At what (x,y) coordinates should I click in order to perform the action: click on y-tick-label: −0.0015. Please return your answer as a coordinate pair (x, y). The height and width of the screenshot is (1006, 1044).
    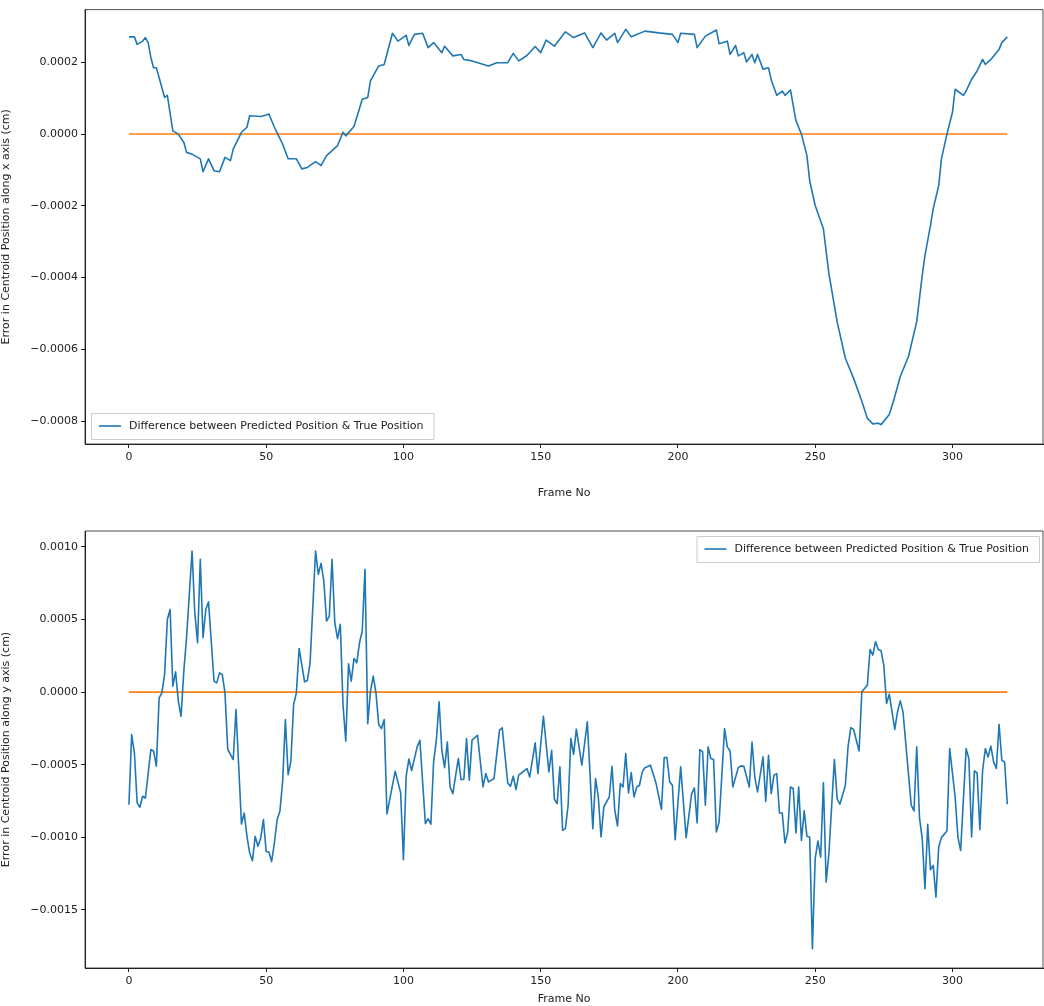
    Looking at the image, I should click on (54, 909).